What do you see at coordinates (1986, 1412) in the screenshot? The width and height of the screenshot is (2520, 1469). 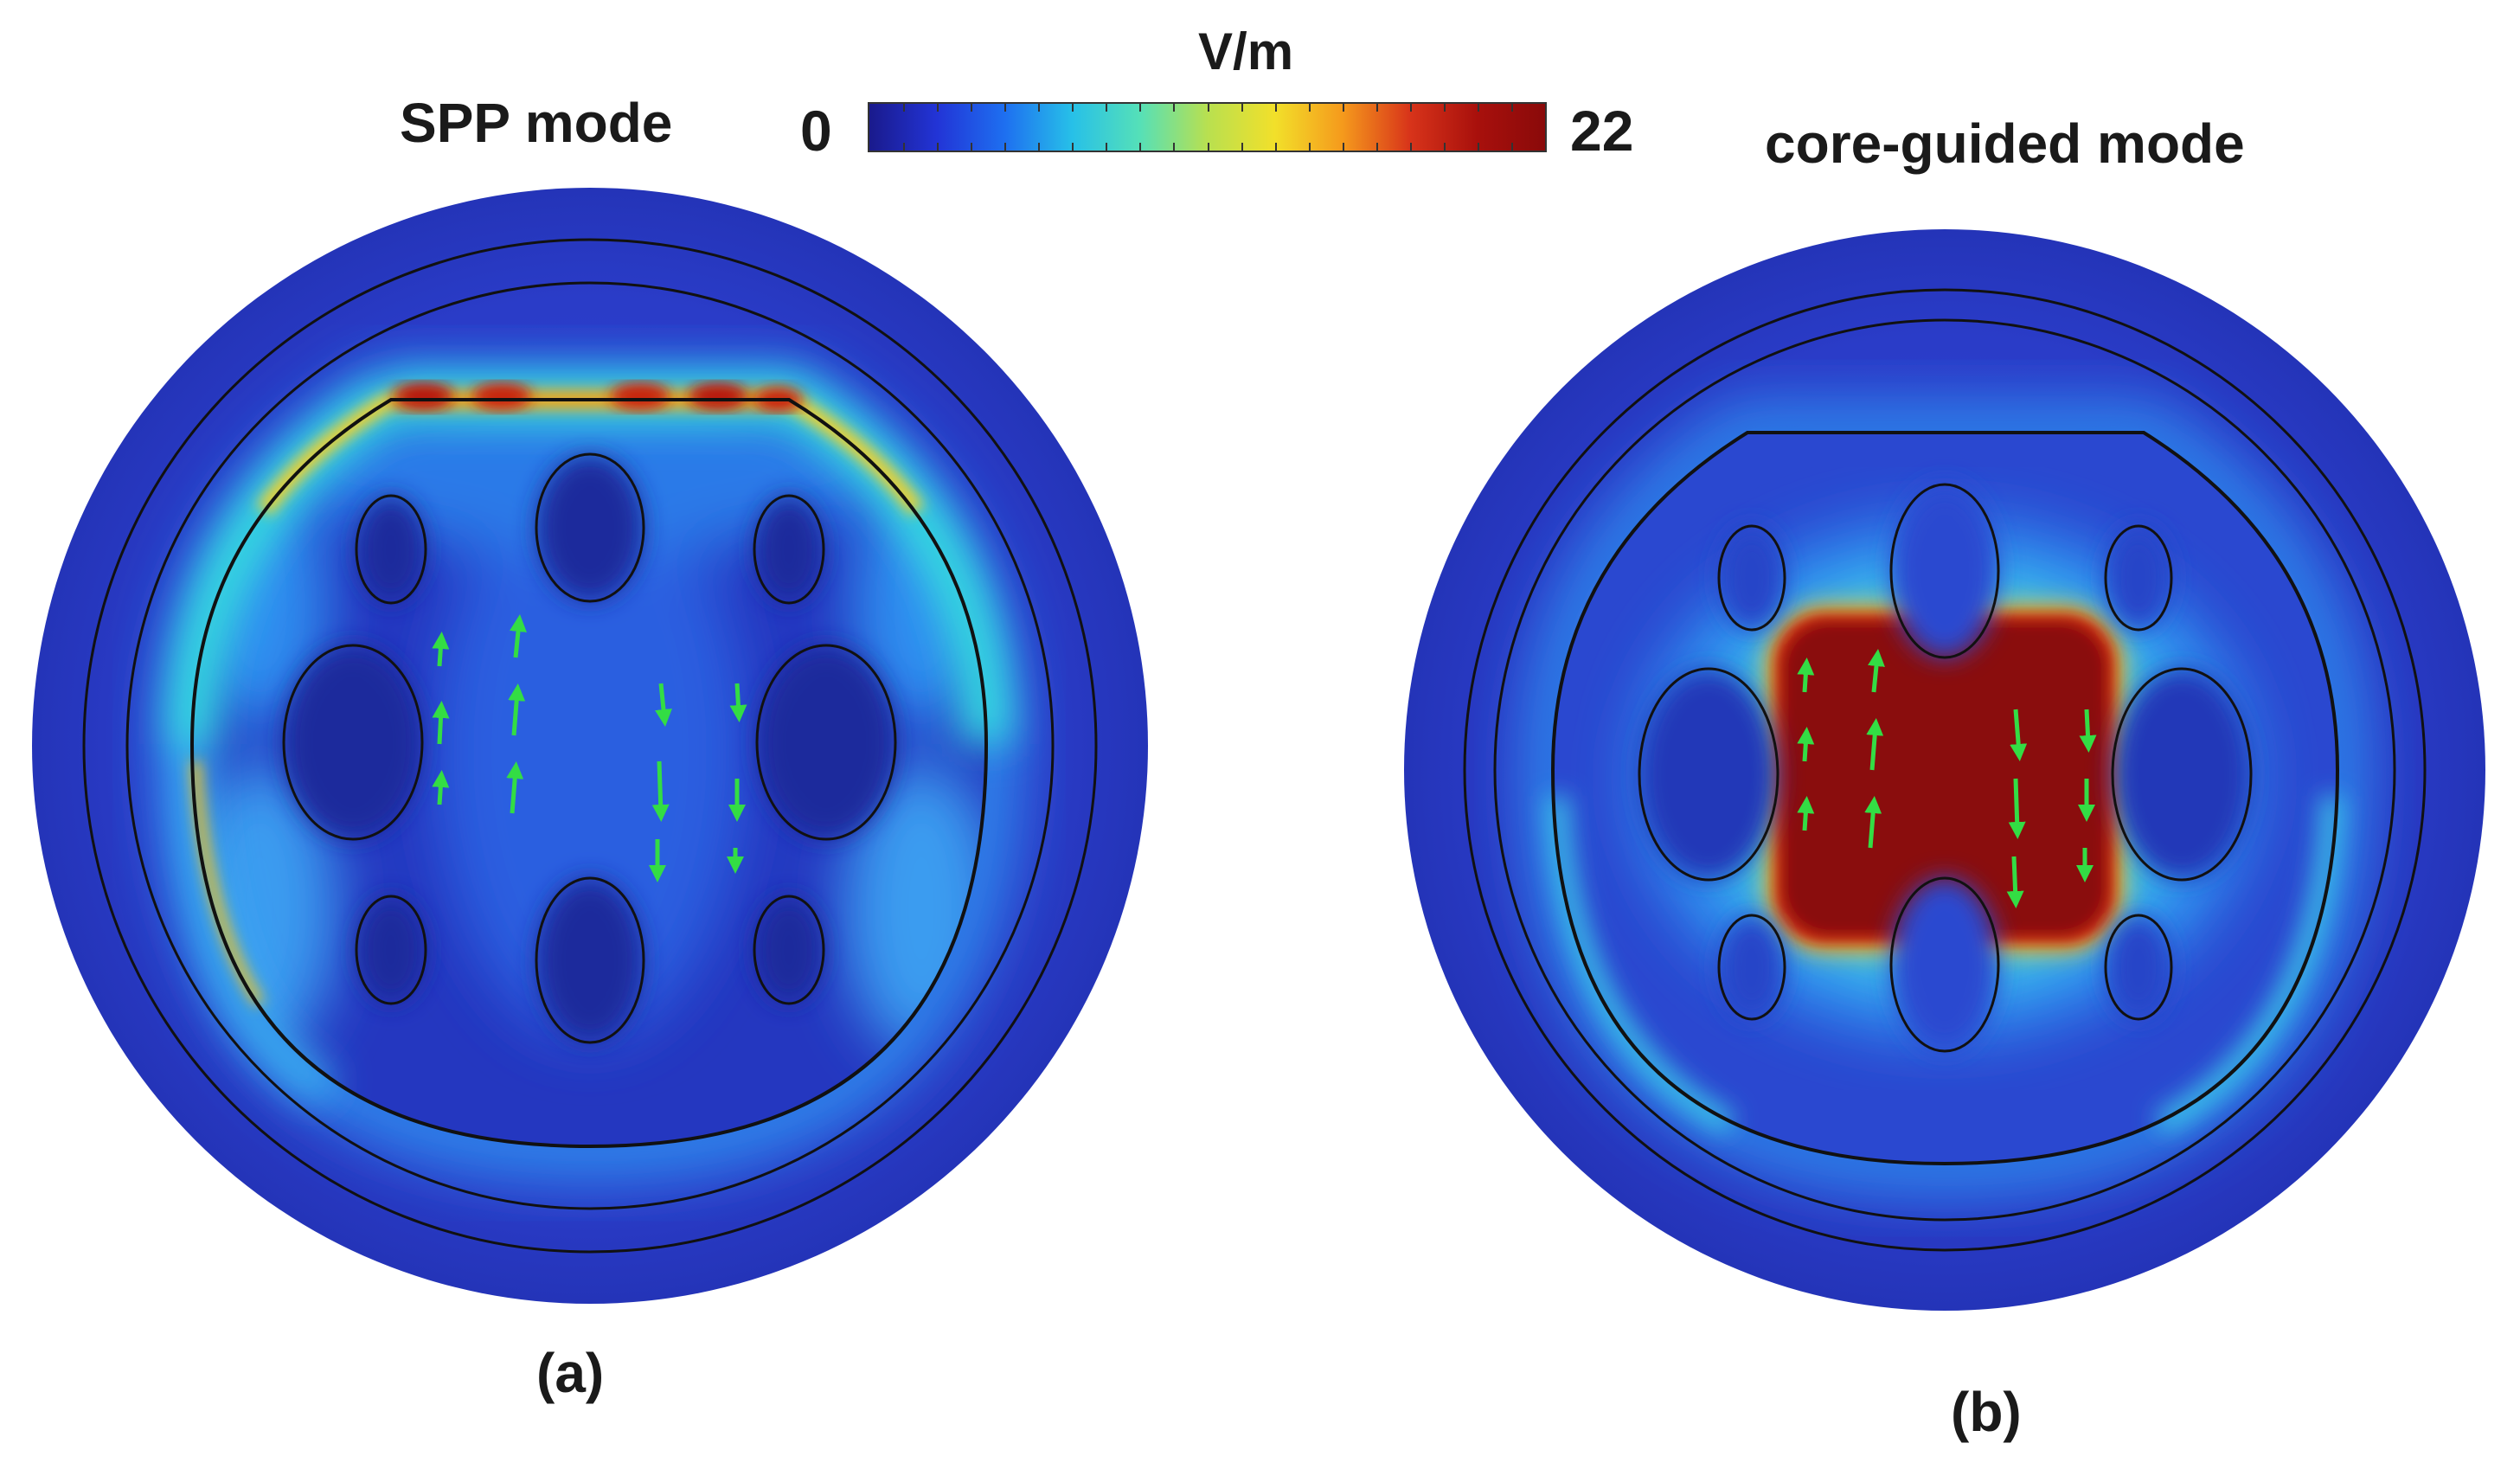 I see `panel-b-caption: (b)` at bounding box center [1986, 1412].